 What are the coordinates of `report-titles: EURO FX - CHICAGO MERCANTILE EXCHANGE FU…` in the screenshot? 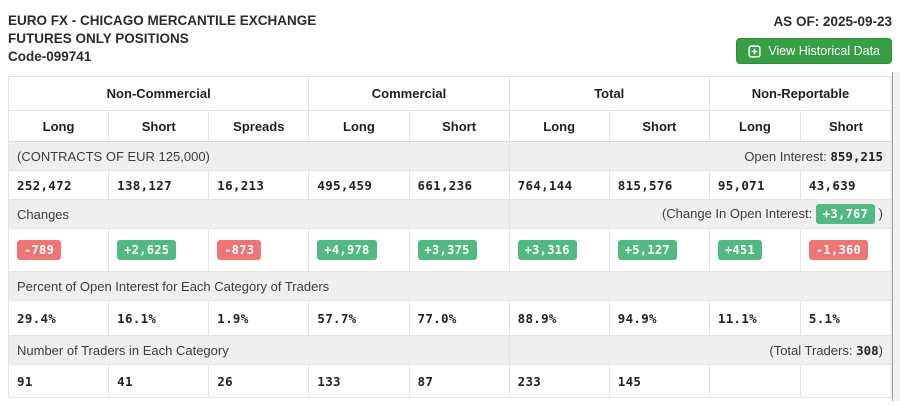 It's located at (162, 37).